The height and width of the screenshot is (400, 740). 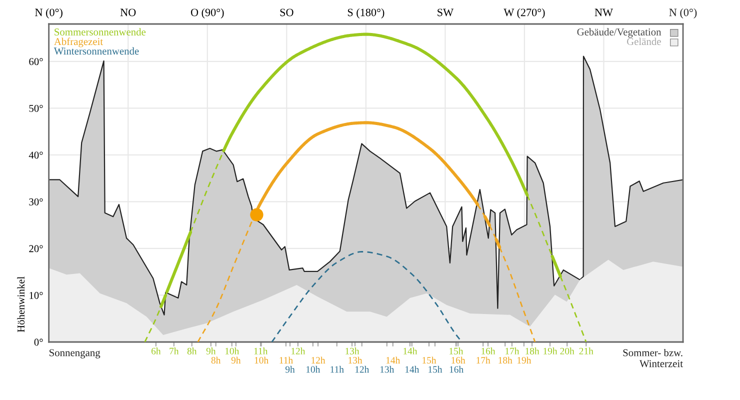 What do you see at coordinates (174, 351) in the screenshot?
I see `annotation: 7h` at bounding box center [174, 351].